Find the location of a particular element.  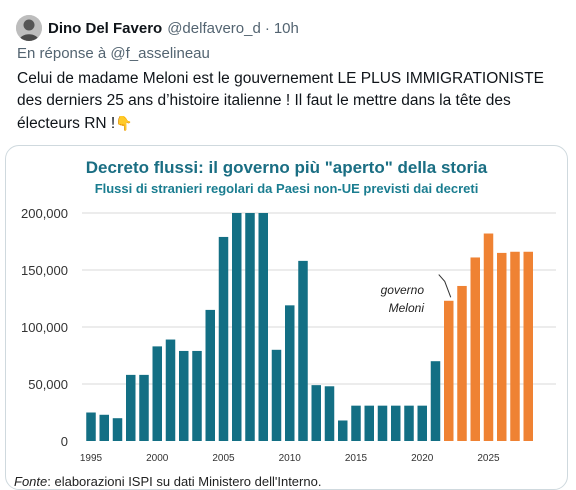

reply-context: En réponse à @f_asselineau is located at coordinates (113, 53).